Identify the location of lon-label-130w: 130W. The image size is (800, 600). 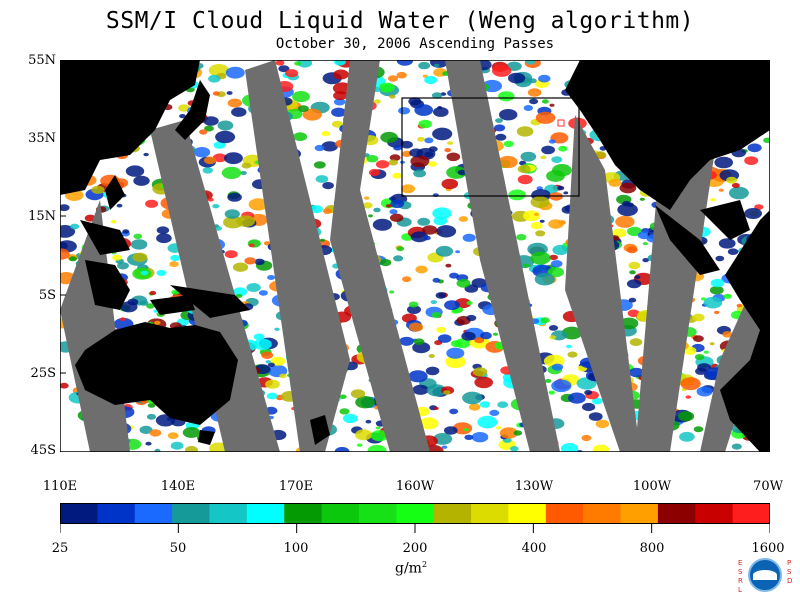
(534, 486).